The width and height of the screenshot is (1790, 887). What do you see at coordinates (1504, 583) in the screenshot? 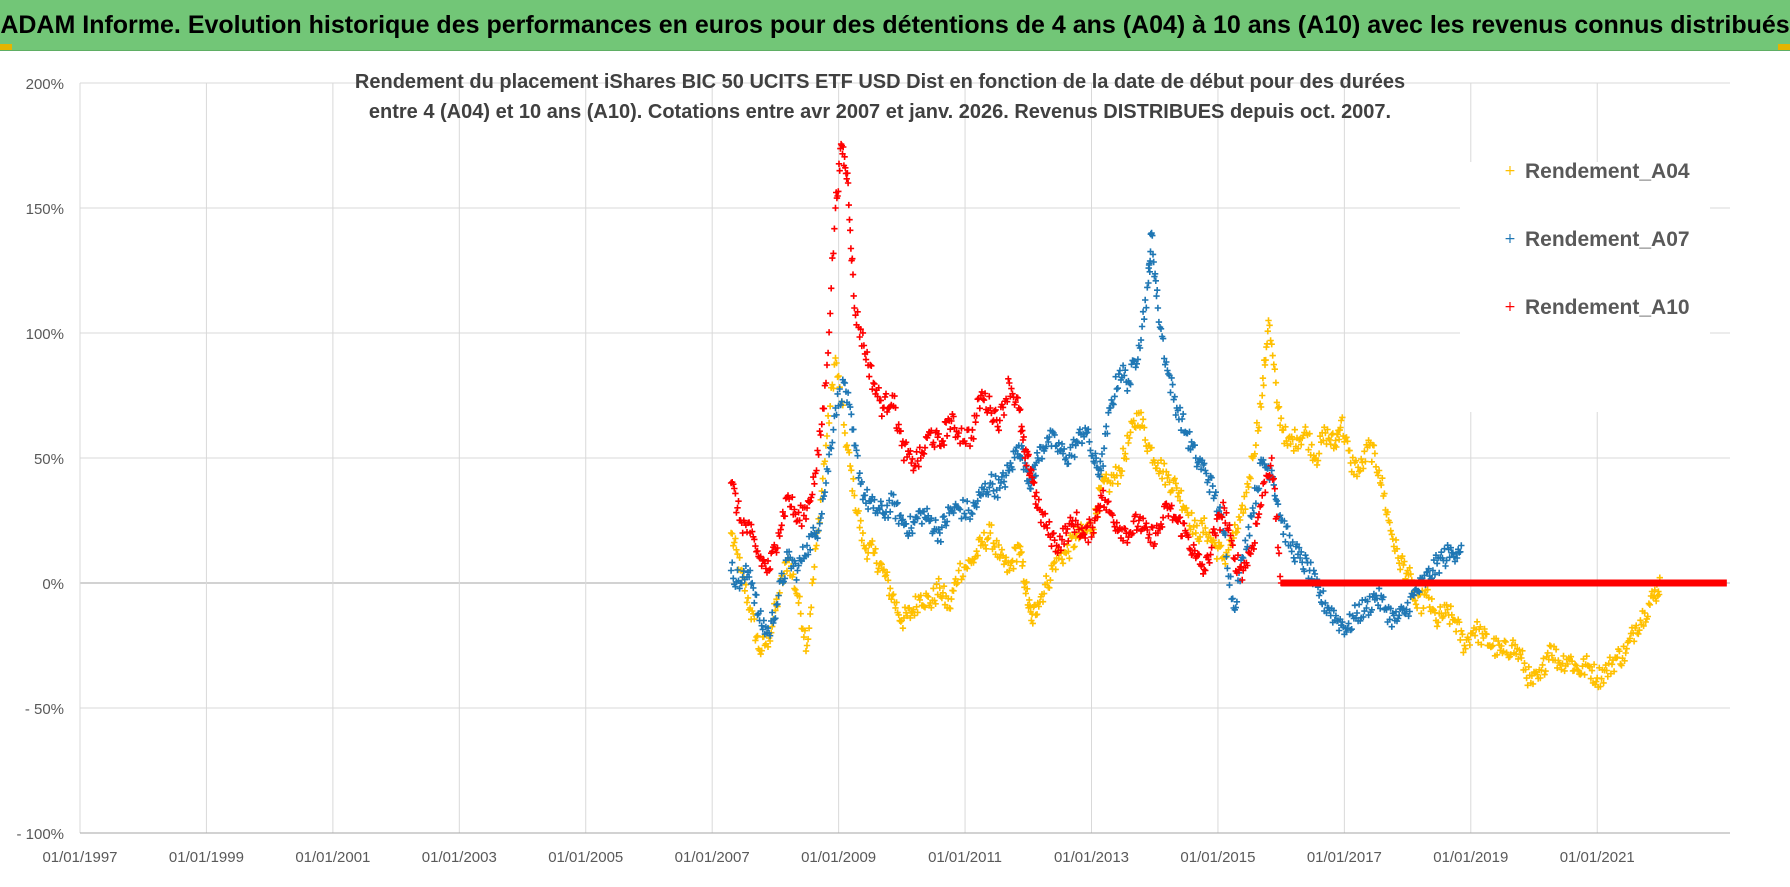
I see `a10-zero-segment` at bounding box center [1504, 583].